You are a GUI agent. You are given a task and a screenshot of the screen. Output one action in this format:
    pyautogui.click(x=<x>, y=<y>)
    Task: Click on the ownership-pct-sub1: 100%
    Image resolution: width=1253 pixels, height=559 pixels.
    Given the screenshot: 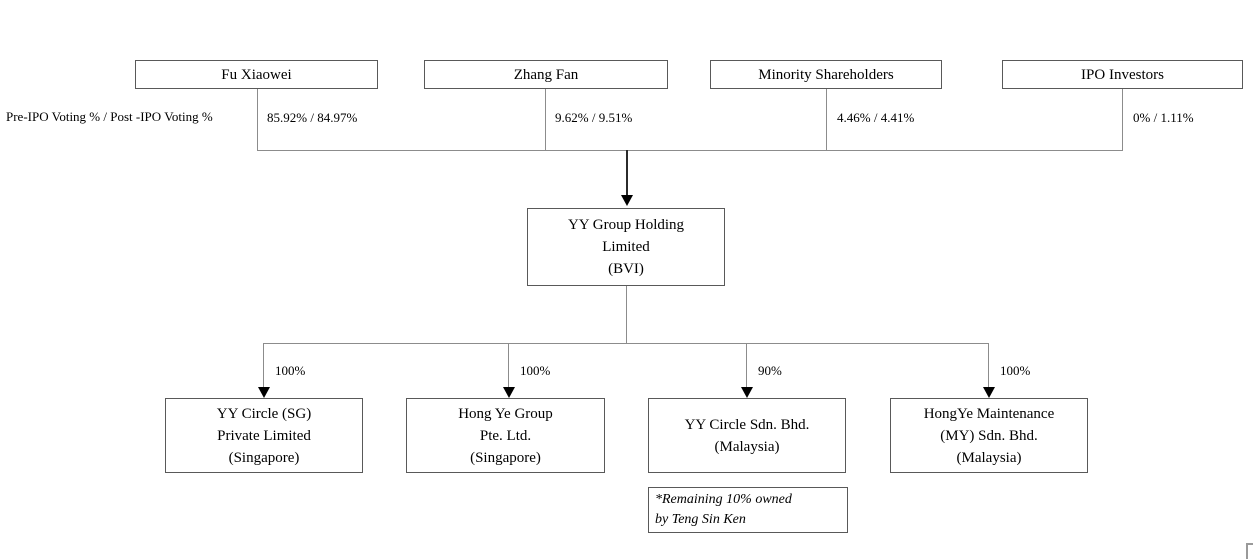 What is the action you would take?
    pyautogui.click(x=290, y=370)
    